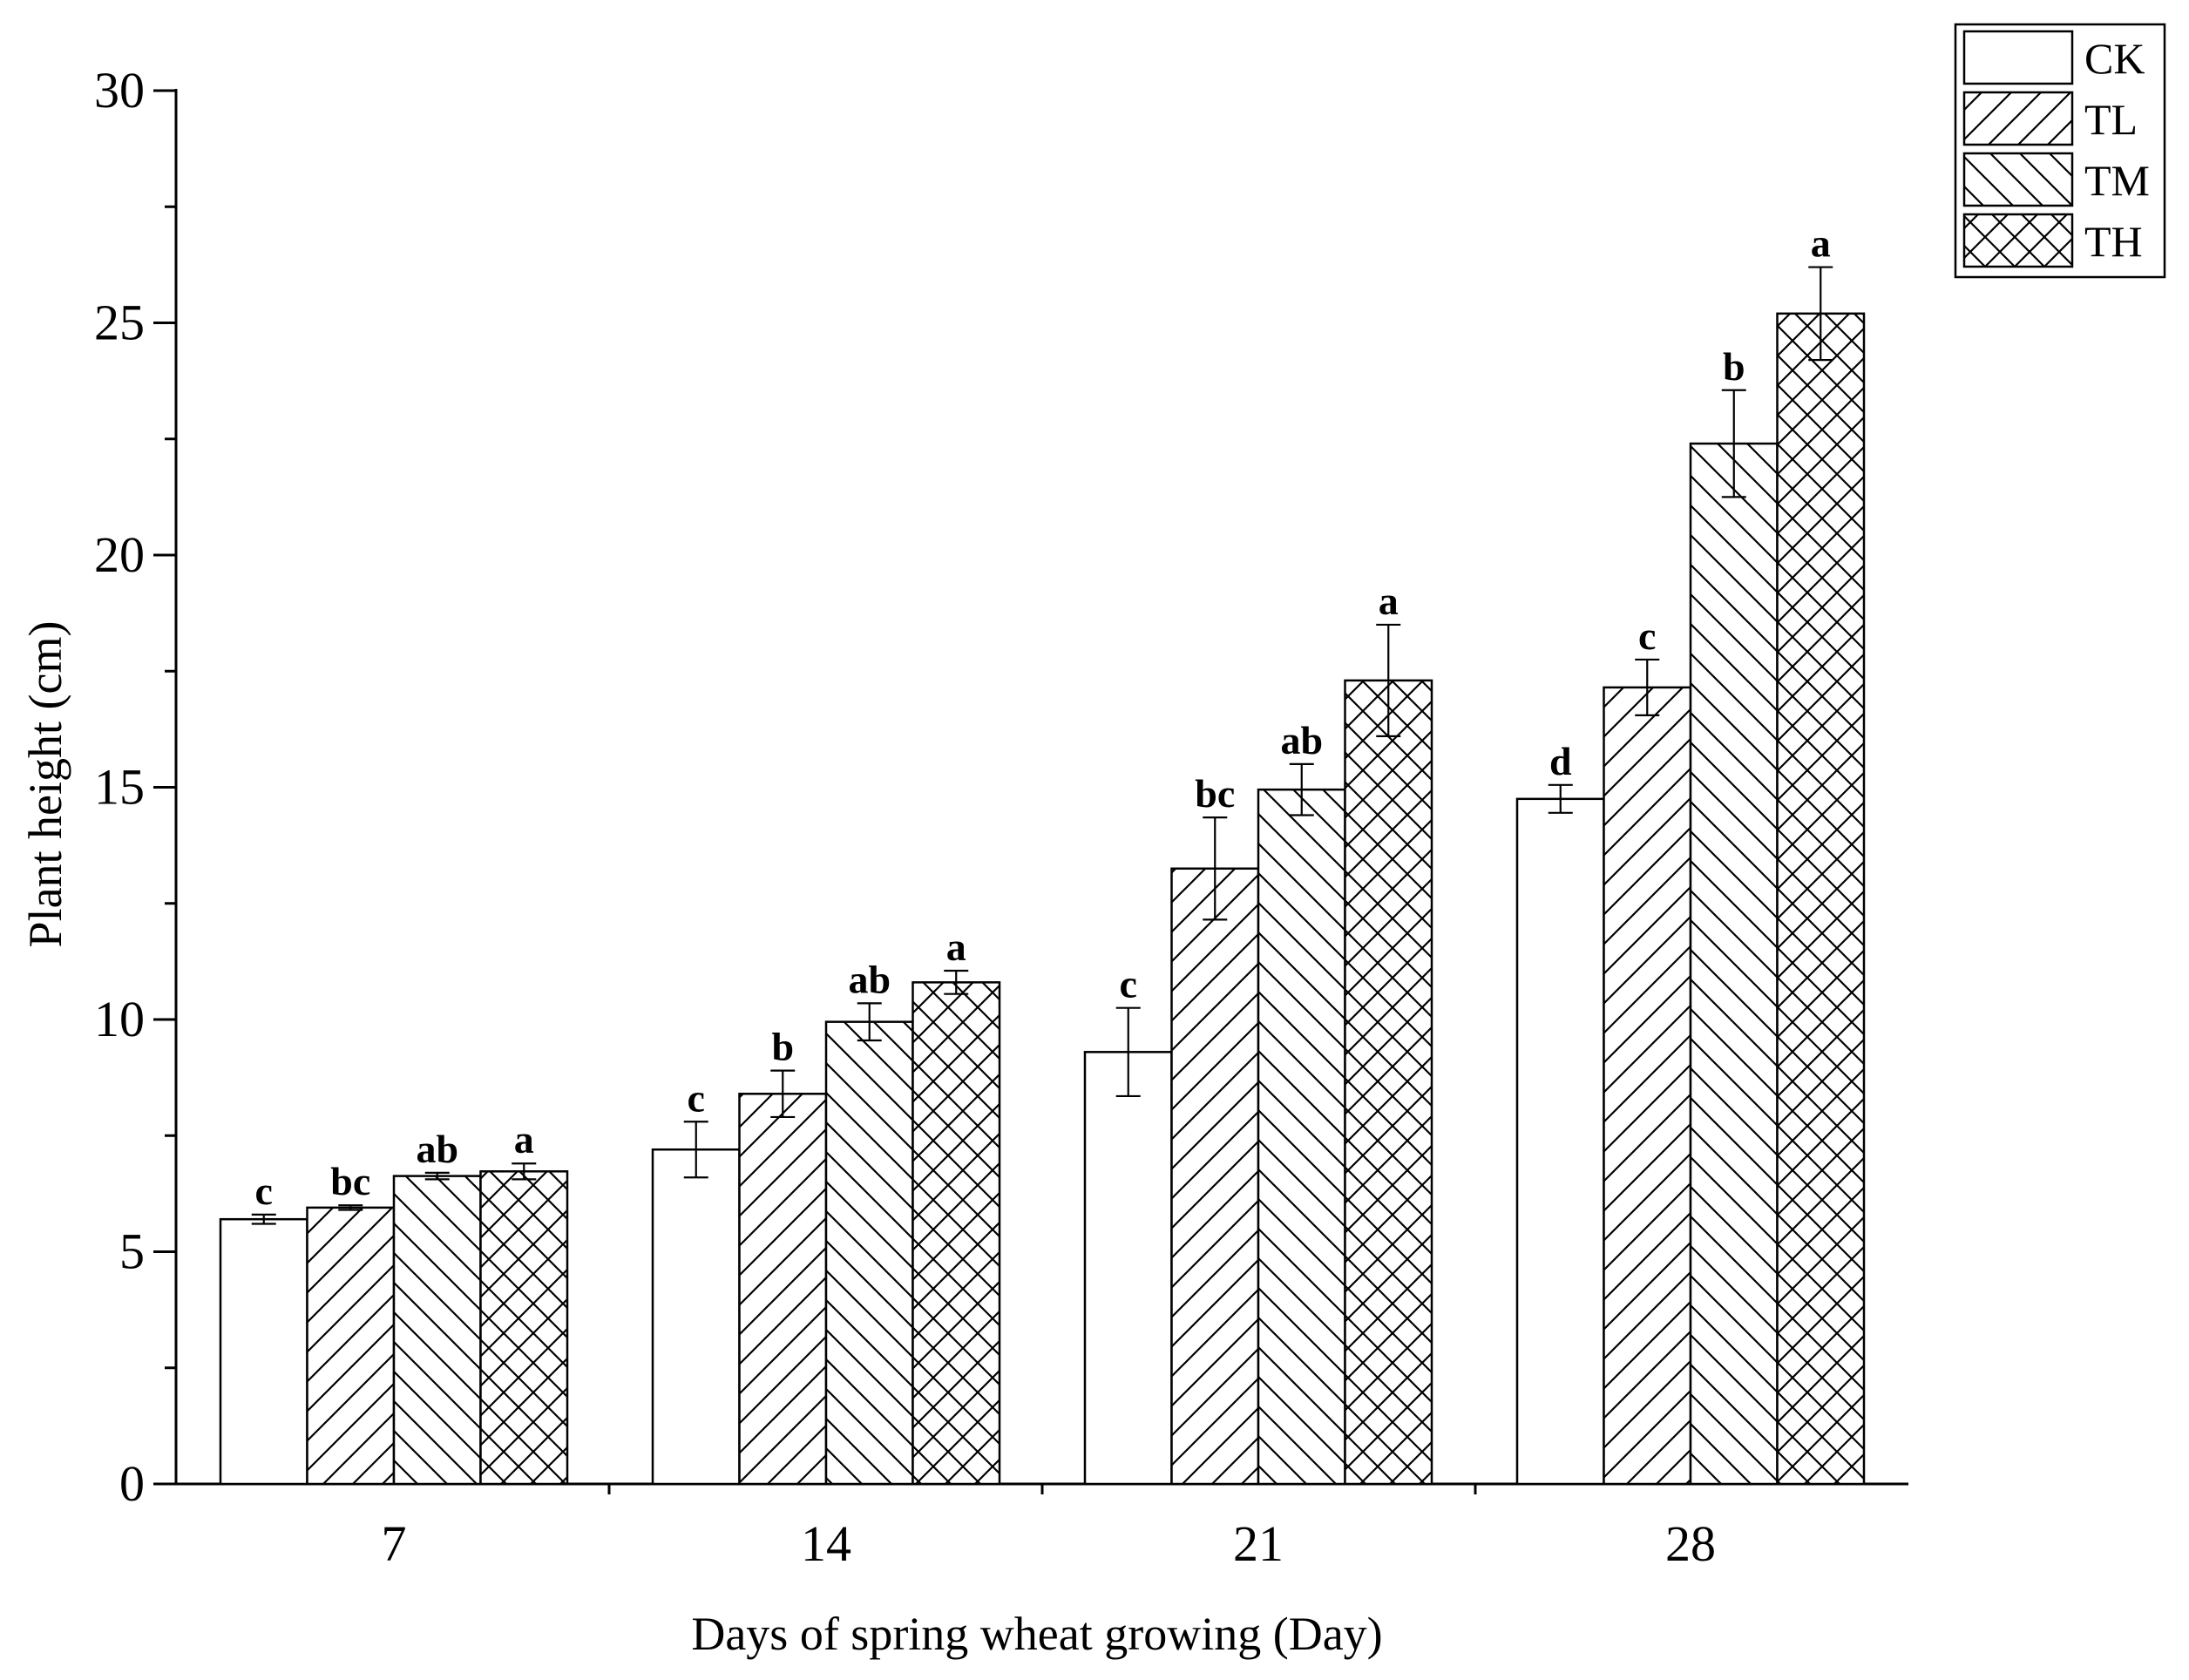 The height and width of the screenshot is (1680, 2189). I want to click on y-tick-label: 10, so click(119, 1019).